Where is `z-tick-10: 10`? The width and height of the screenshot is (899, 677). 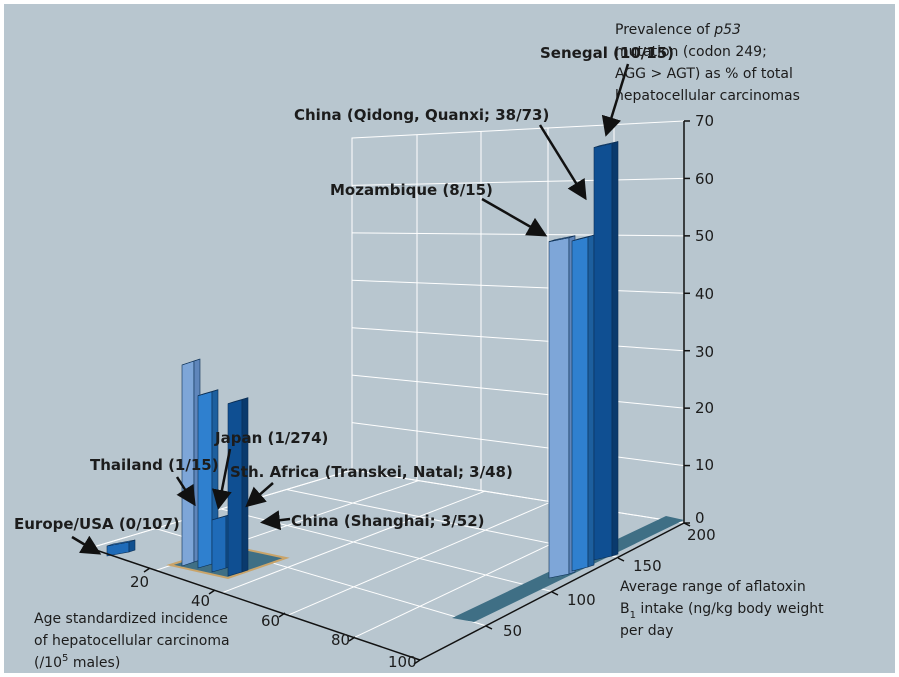
z-tick-10: 10 is located at coordinates (704, 465).